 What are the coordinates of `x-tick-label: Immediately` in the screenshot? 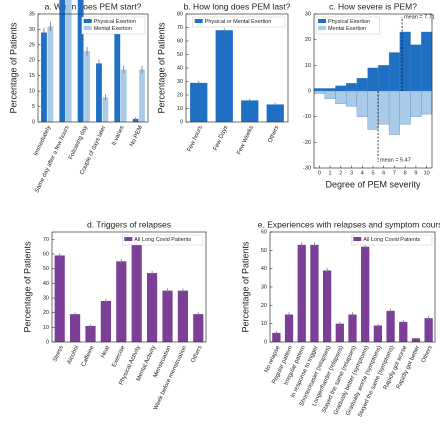 It's located at (42, 141).